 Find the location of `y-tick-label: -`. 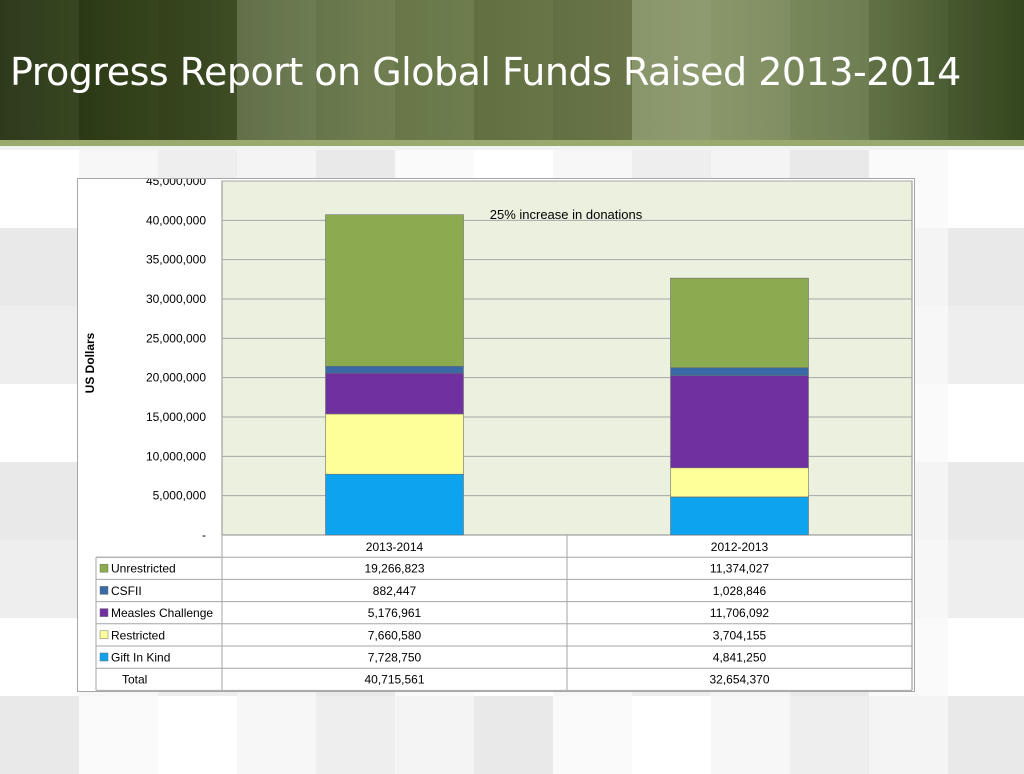

y-tick-label: - is located at coordinates (204, 535).